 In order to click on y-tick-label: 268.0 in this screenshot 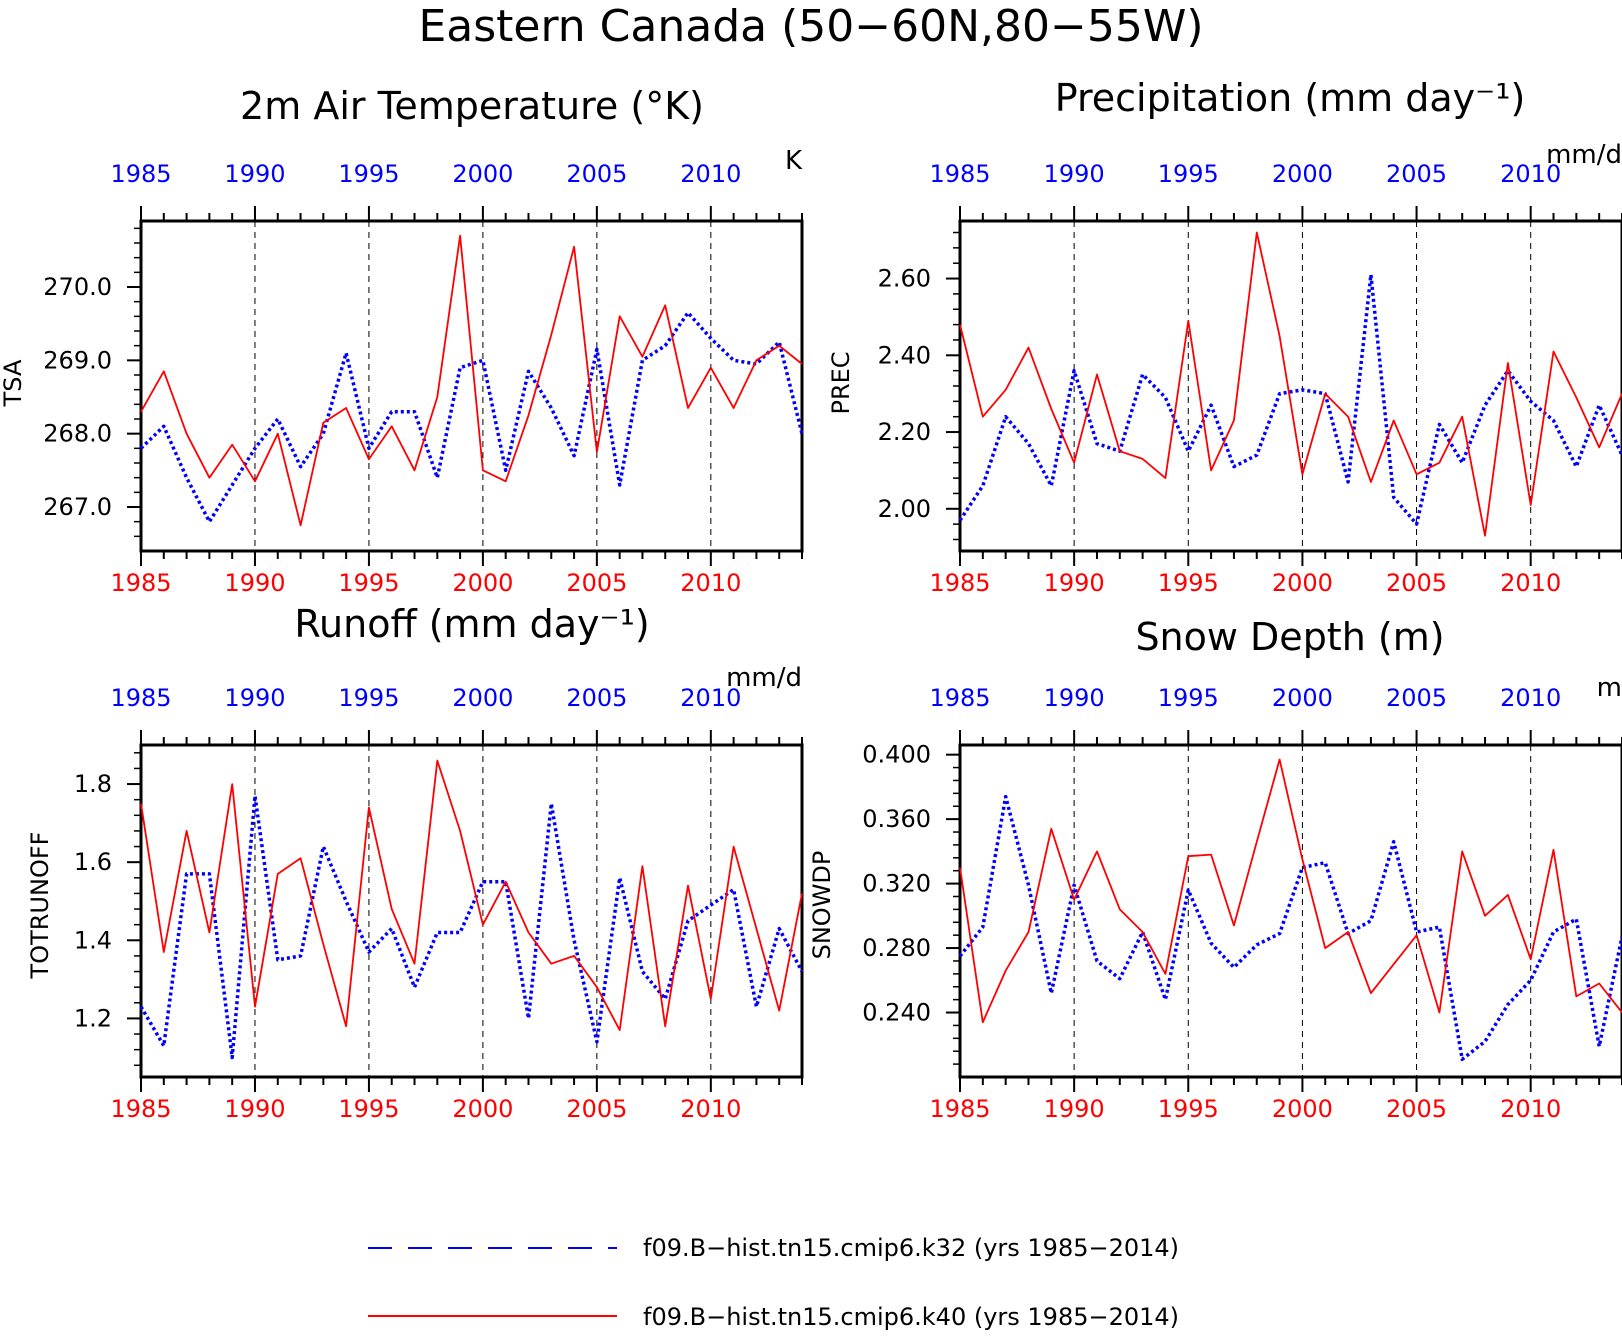, I will do `click(77, 434)`.